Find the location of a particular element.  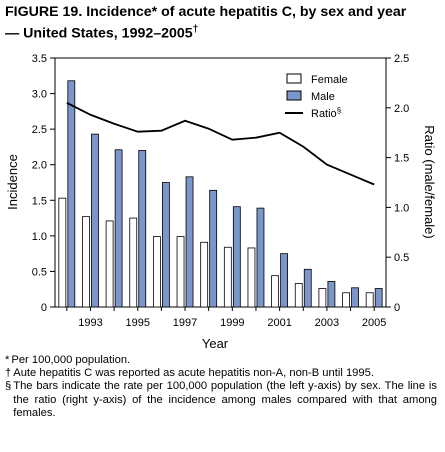

legend-female-swatch is located at coordinates (294, 78).